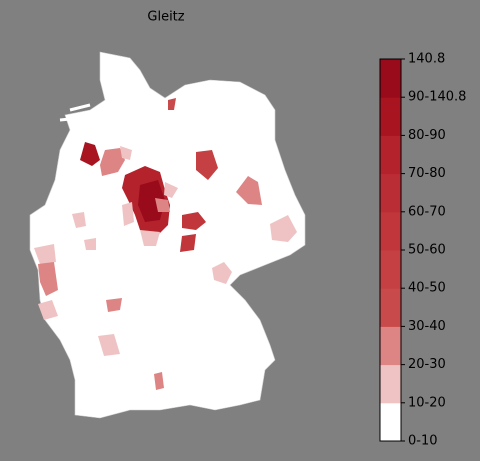 The width and height of the screenshot is (480, 461). What do you see at coordinates (427, 173) in the screenshot?
I see `colorbar-label: 70-80` at bounding box center [427, 173].